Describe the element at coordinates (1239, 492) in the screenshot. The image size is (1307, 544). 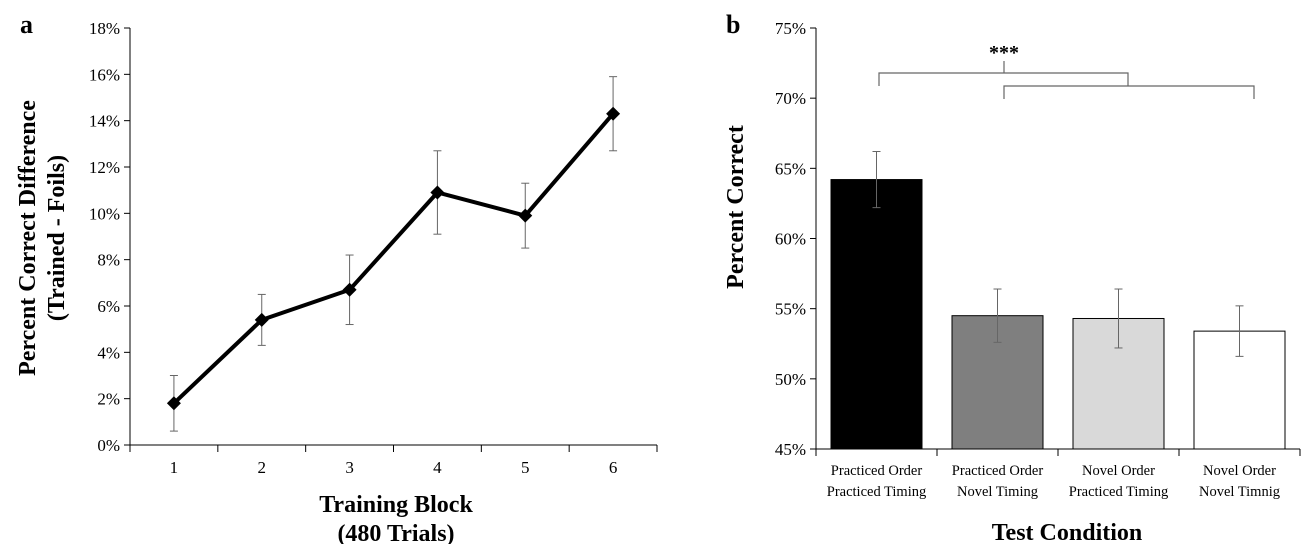
I see `chart-b-x-tick-label: Novel Timnig` at that location.